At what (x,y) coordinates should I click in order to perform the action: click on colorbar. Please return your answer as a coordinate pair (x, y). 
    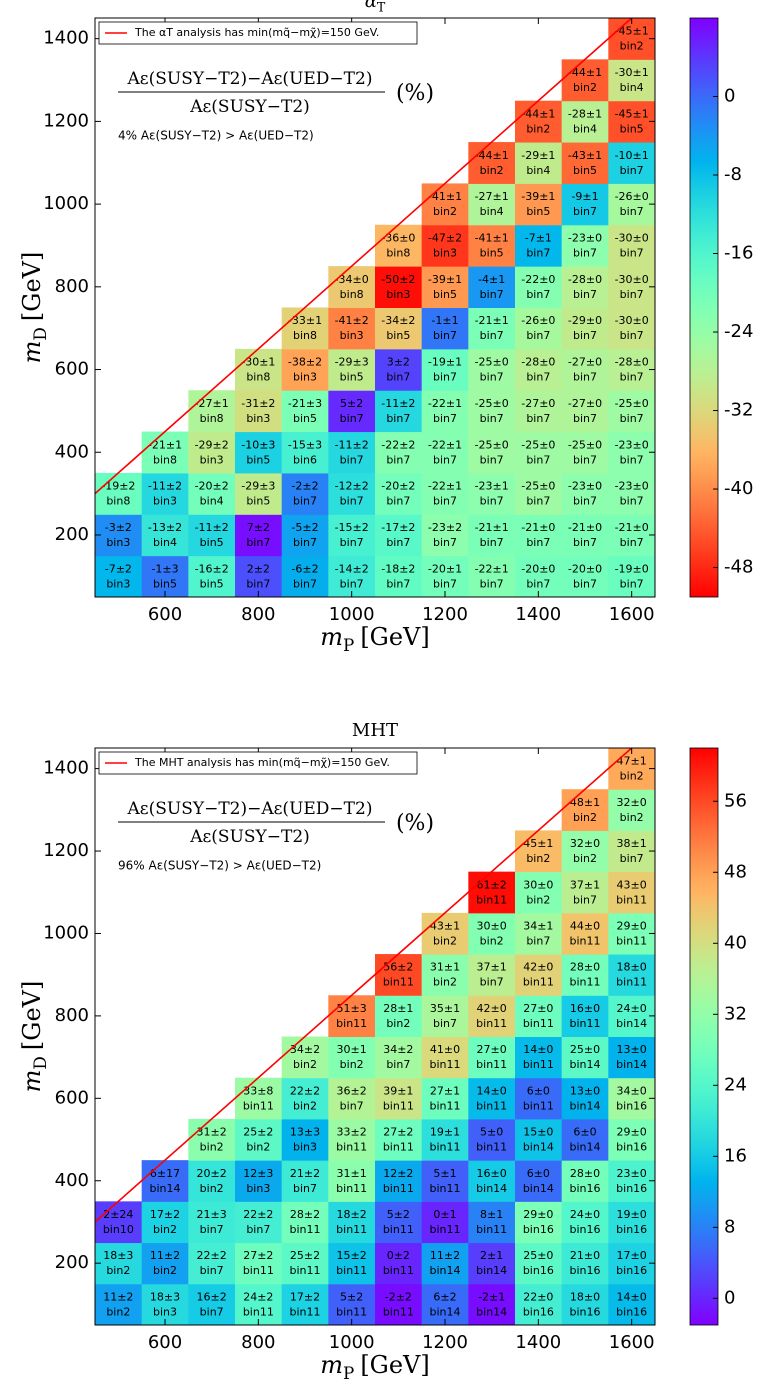
    Looking at the image, I should click on (704, 1036).